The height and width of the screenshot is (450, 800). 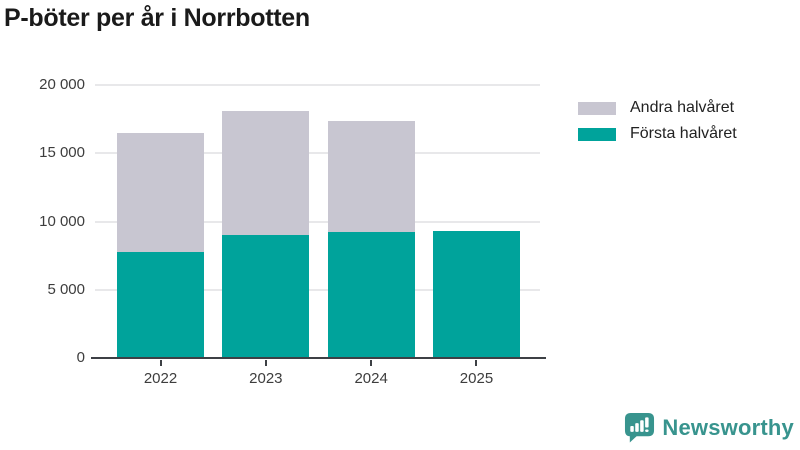 I want to click on y-axis-tick-label: 20 000, so click(x=62, y=84).